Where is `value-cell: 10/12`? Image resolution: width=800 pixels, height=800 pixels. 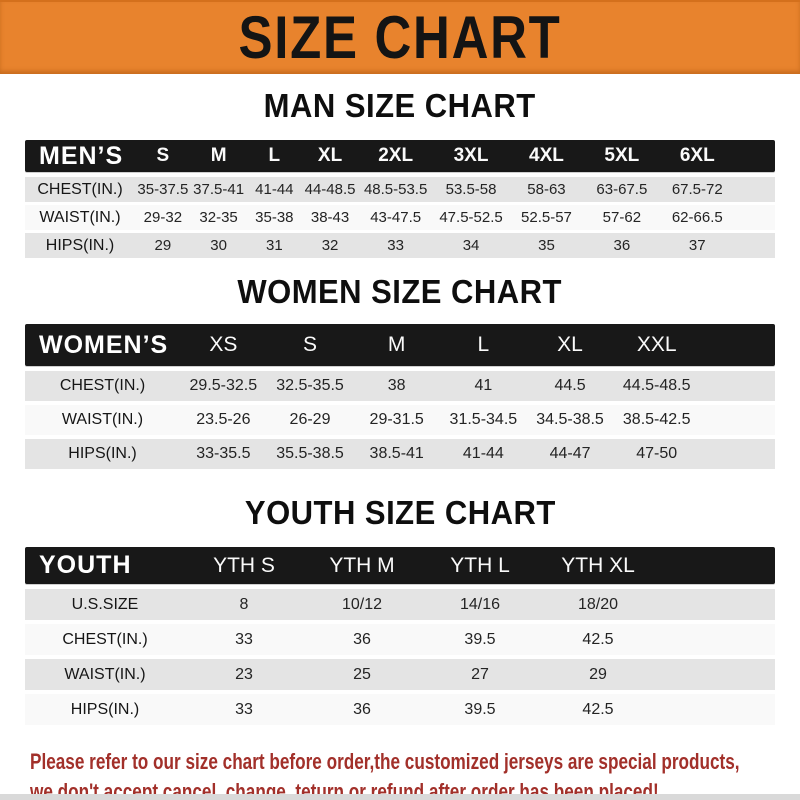 value-cell: 10/12 is located at coordinates (362, 604).